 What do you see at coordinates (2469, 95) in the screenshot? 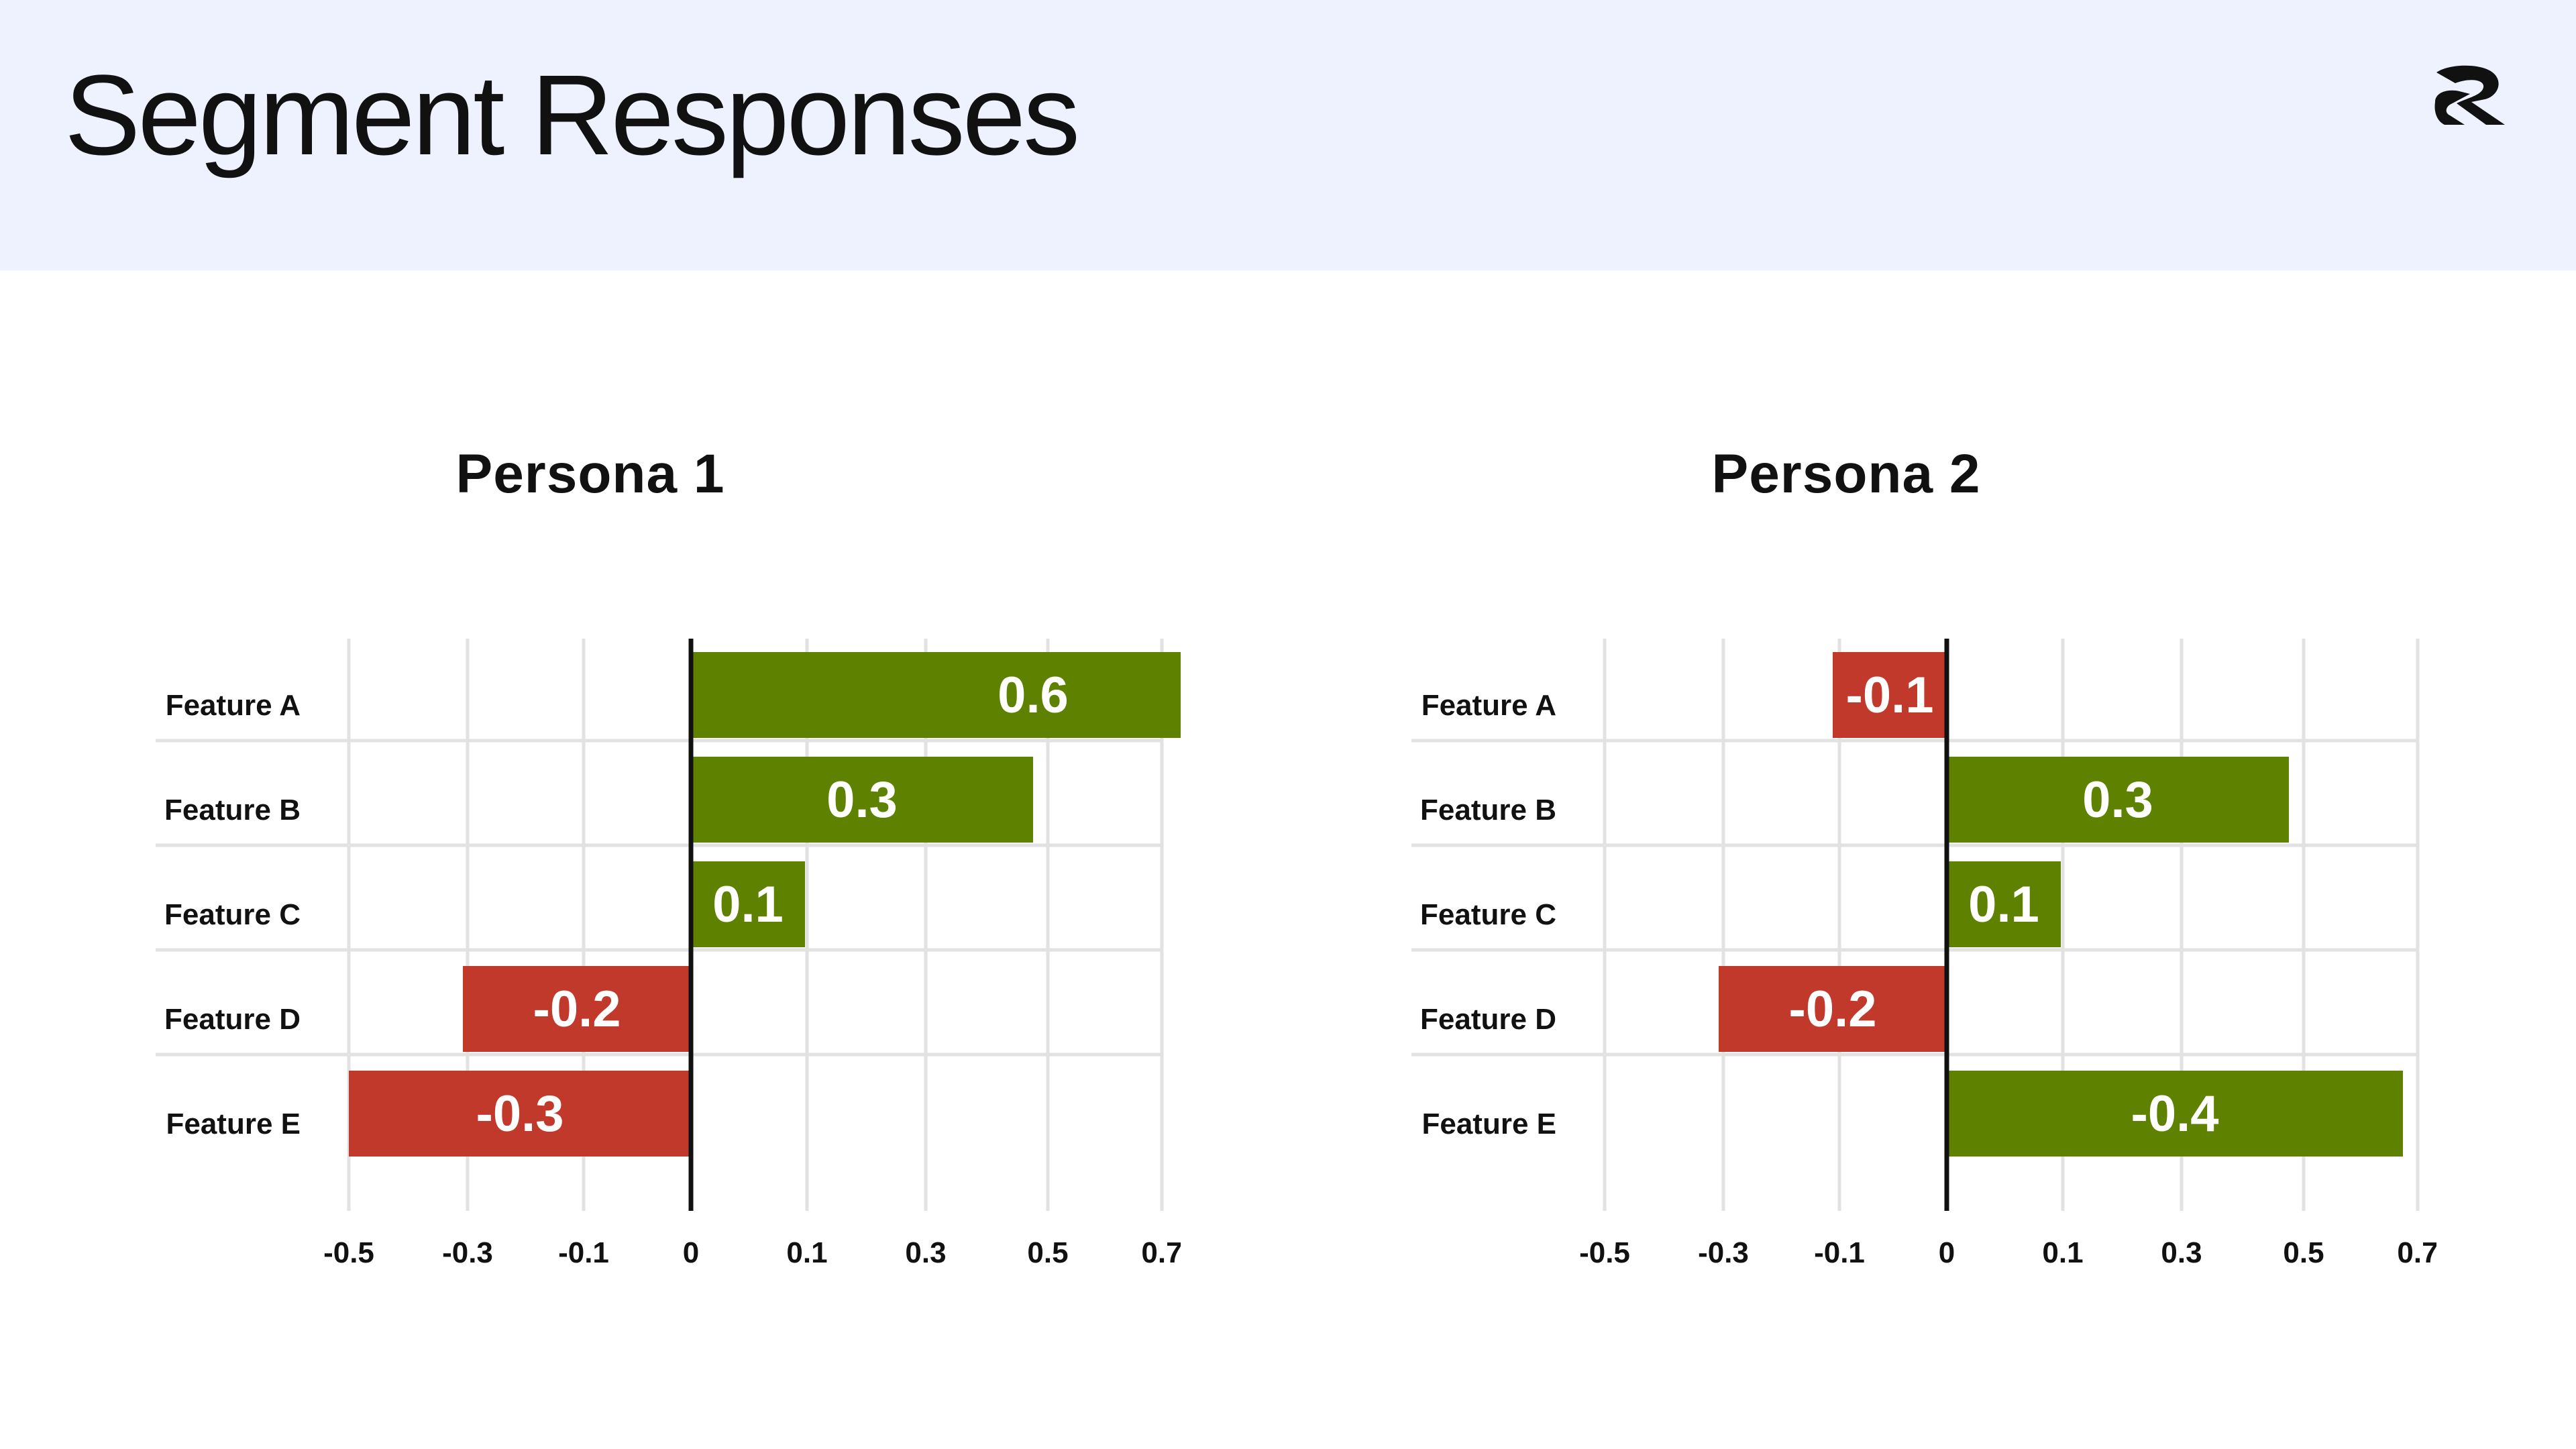
I see `brand-logo-icon` at bounding box center [2469, 95].